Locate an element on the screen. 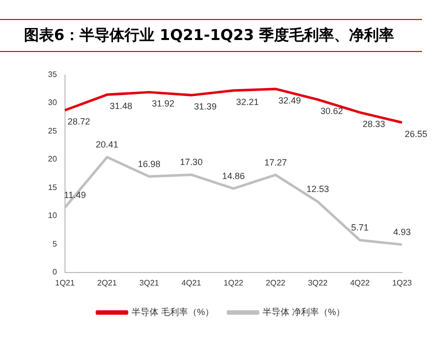  data-label: 17.30 is located at coordinates (191, 162).